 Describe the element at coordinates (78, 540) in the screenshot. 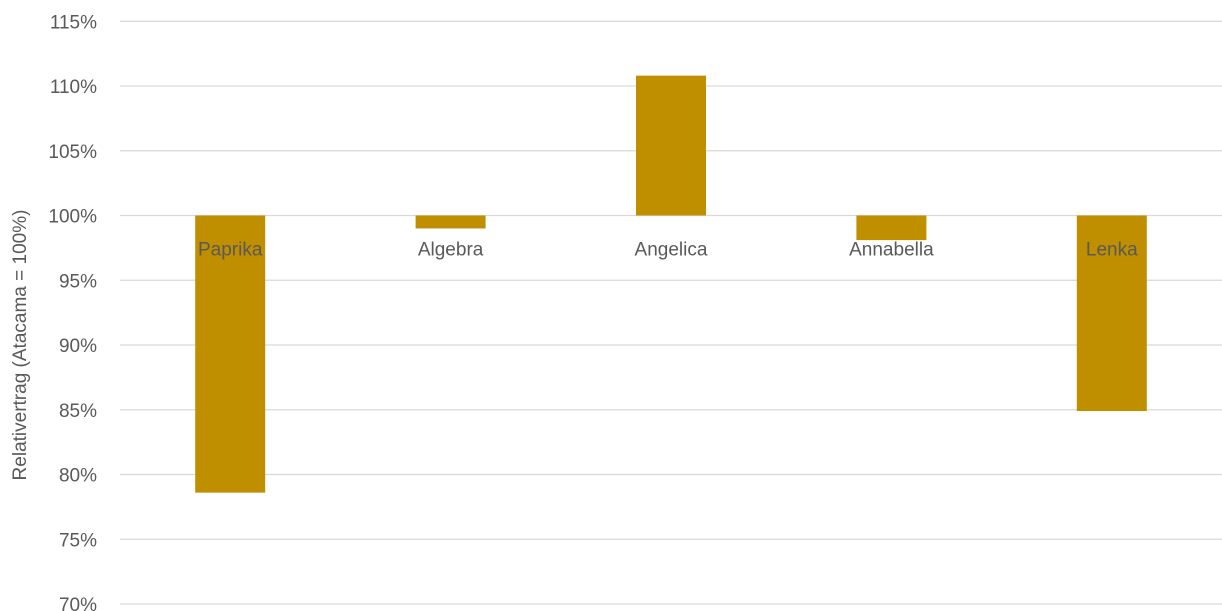

I see `y-tick-label: 75%` at that location.